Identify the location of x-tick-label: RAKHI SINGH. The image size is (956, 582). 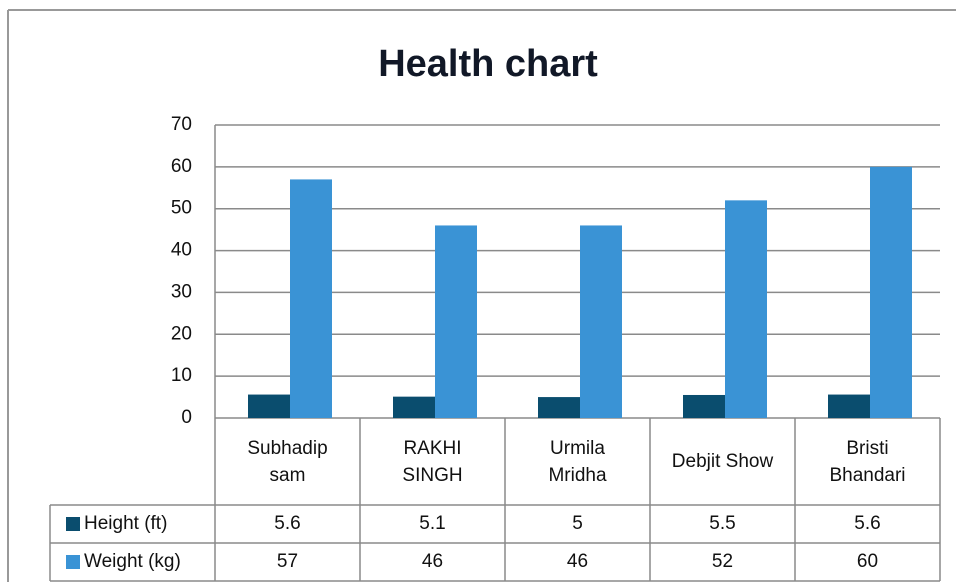
(432, 461).